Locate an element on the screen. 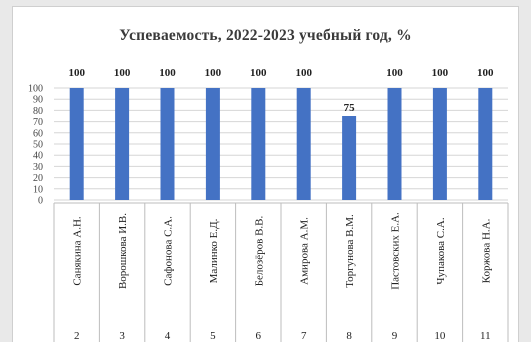  class-number-label: 7 is located at coordinates (304, 336).